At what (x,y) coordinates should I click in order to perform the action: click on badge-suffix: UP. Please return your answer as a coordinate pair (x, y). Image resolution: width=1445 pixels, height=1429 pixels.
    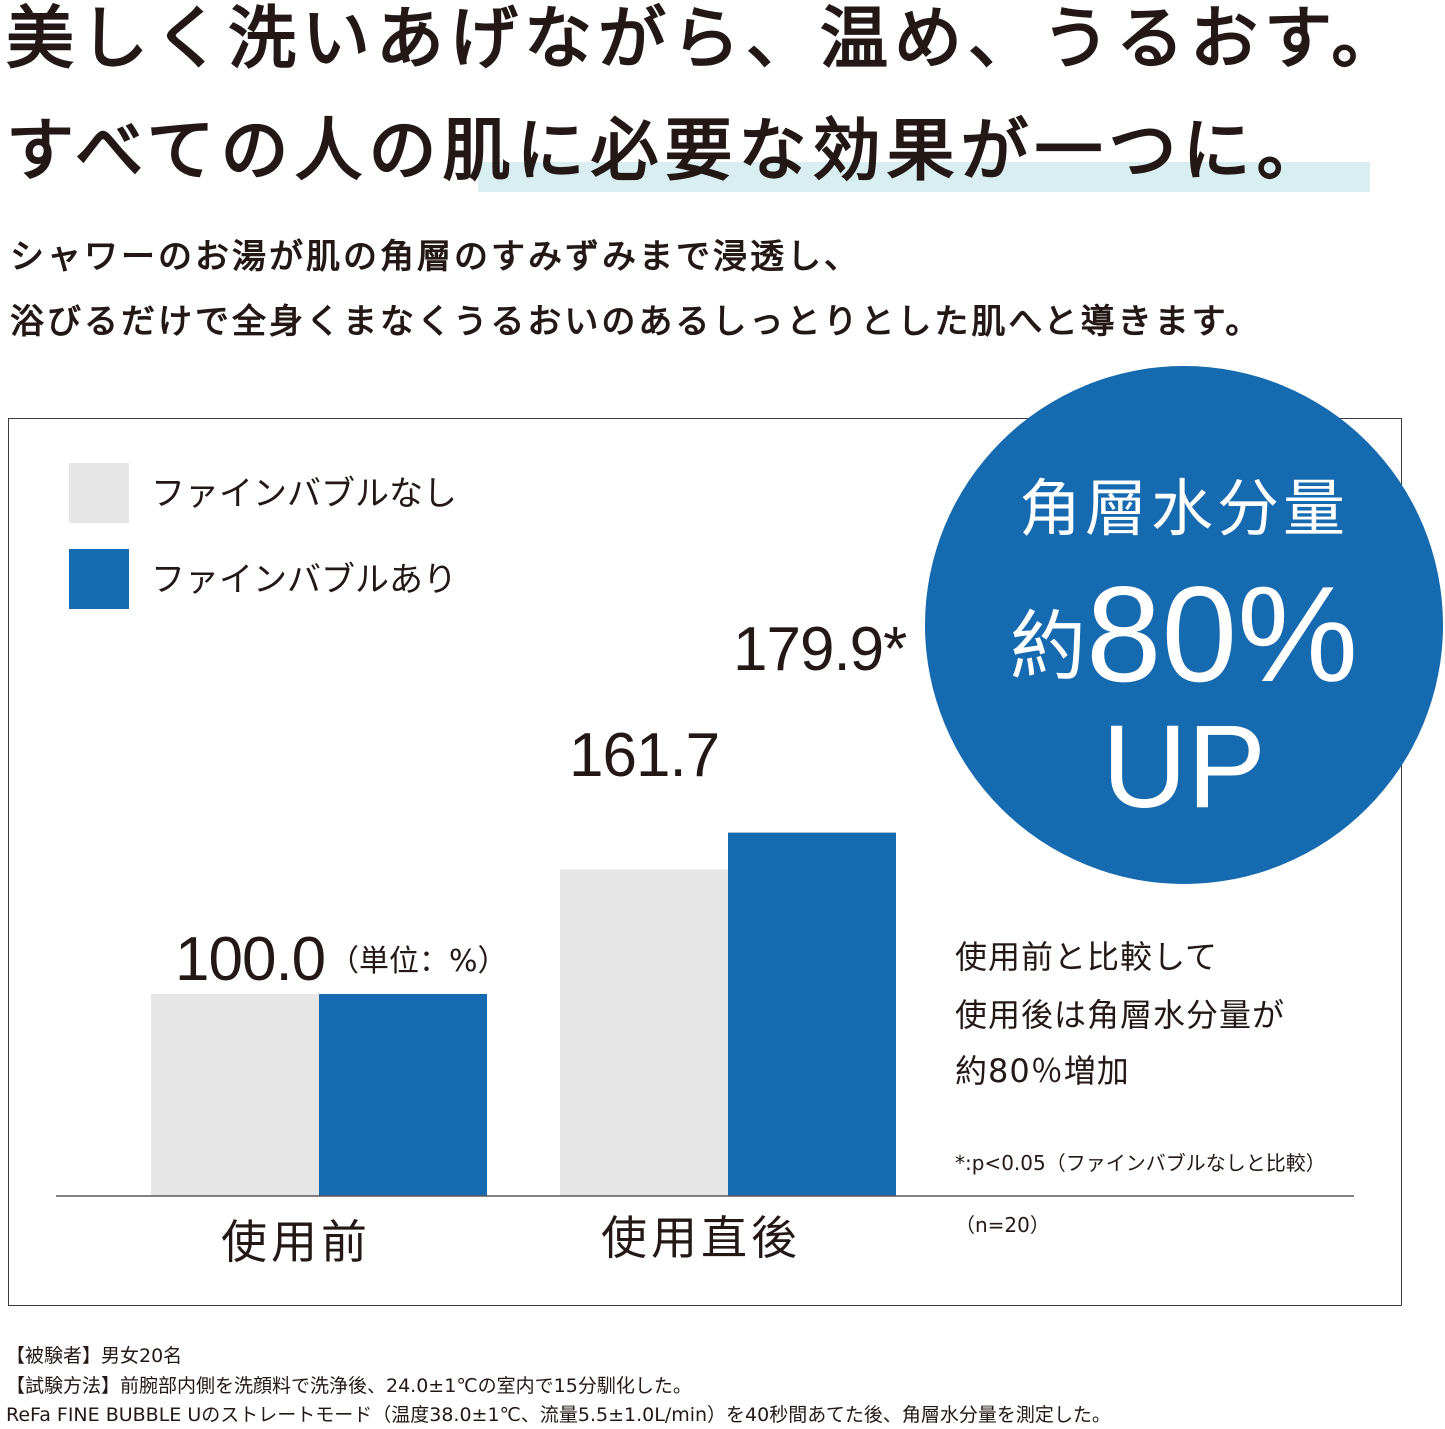
    Looking at the image, I should click on (1184, 767).